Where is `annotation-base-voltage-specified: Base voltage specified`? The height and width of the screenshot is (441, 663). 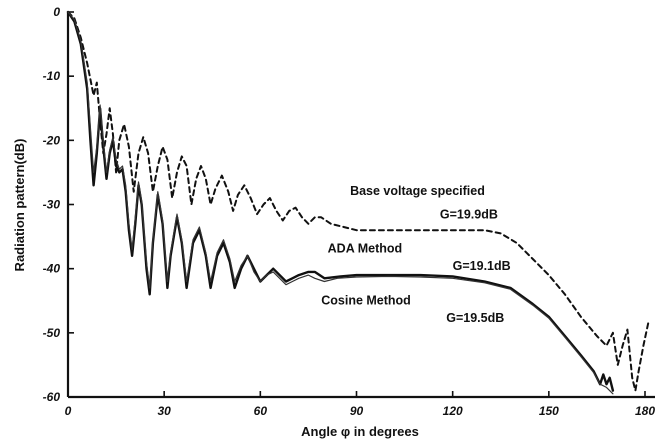
annotation-base-voltage-specified: Base voltage specified is located at coordinates (417, 191).